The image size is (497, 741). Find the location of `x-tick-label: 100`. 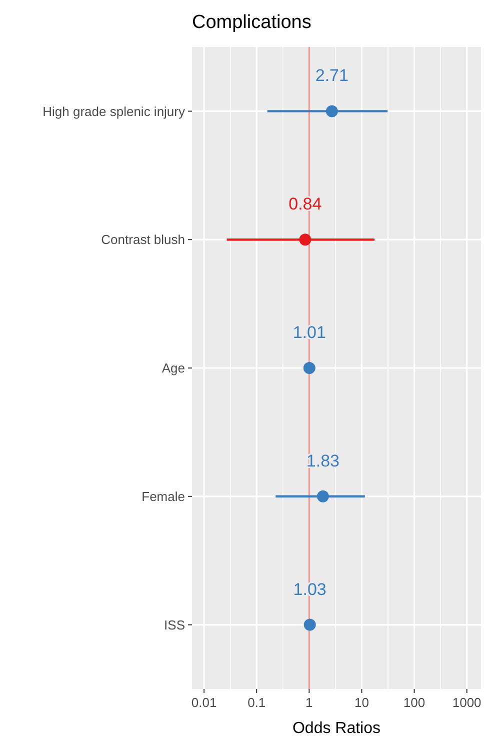

x-tick-label: 100 is located at coordinates (414, 702).